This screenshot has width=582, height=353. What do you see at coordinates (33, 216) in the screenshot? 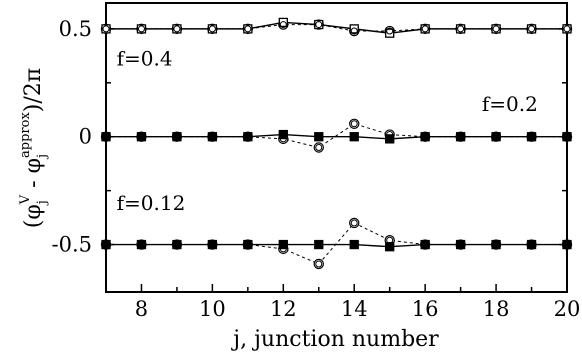
I see `y-label-open: (φ` at bounding box center [33, 216].